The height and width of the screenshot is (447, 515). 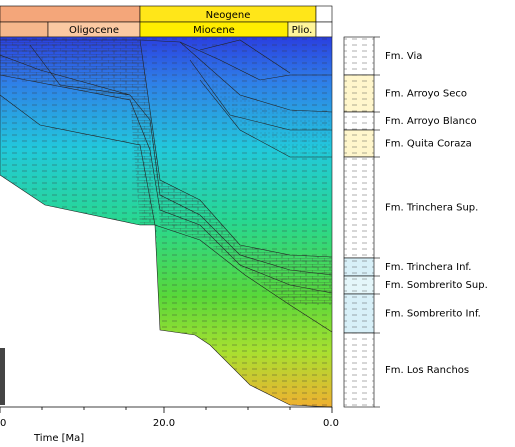 What do you see at coordinates (166, 21) in the screenshot?
I see `stratigraphic-header: Neogene Oligocene Miocene Plio.` at bounding box center [166, 21].